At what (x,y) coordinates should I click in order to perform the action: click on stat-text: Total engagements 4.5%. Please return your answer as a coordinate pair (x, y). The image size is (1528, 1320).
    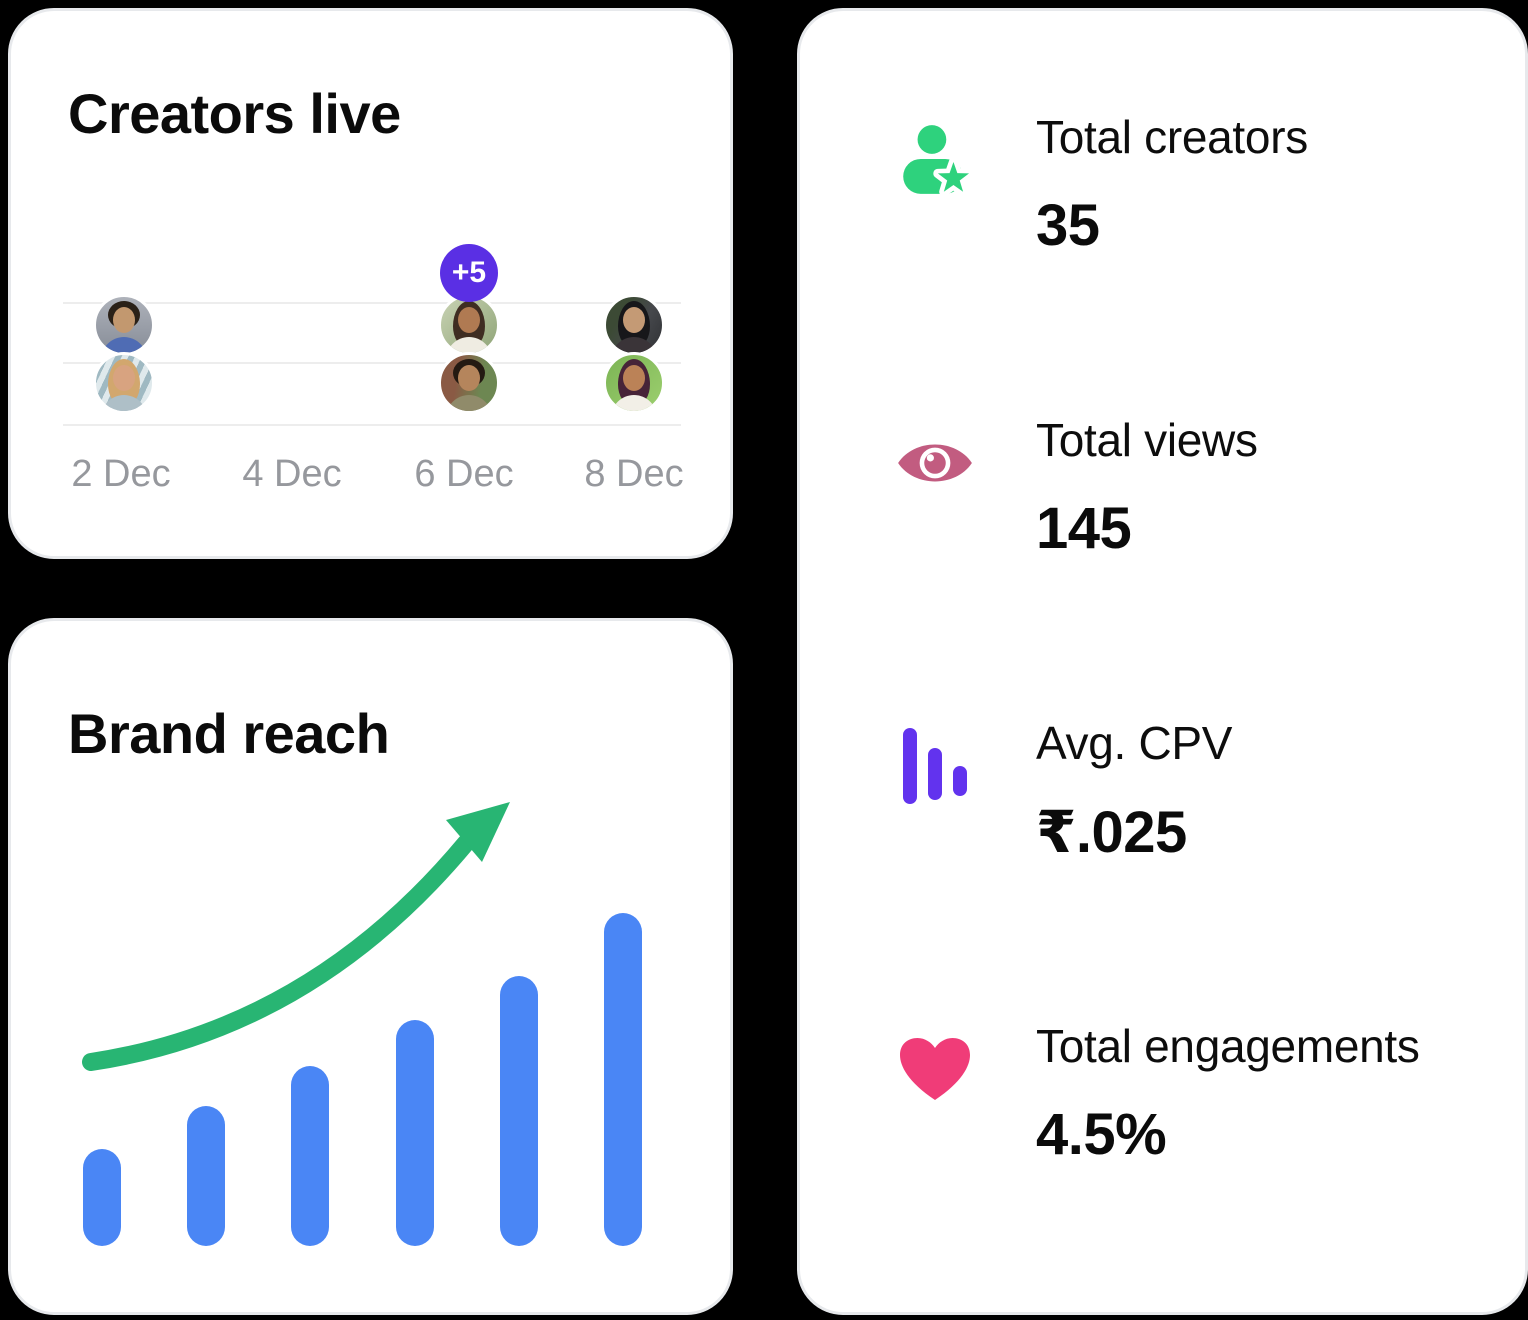
    Looking at the image, I should click on (1228, 1092).